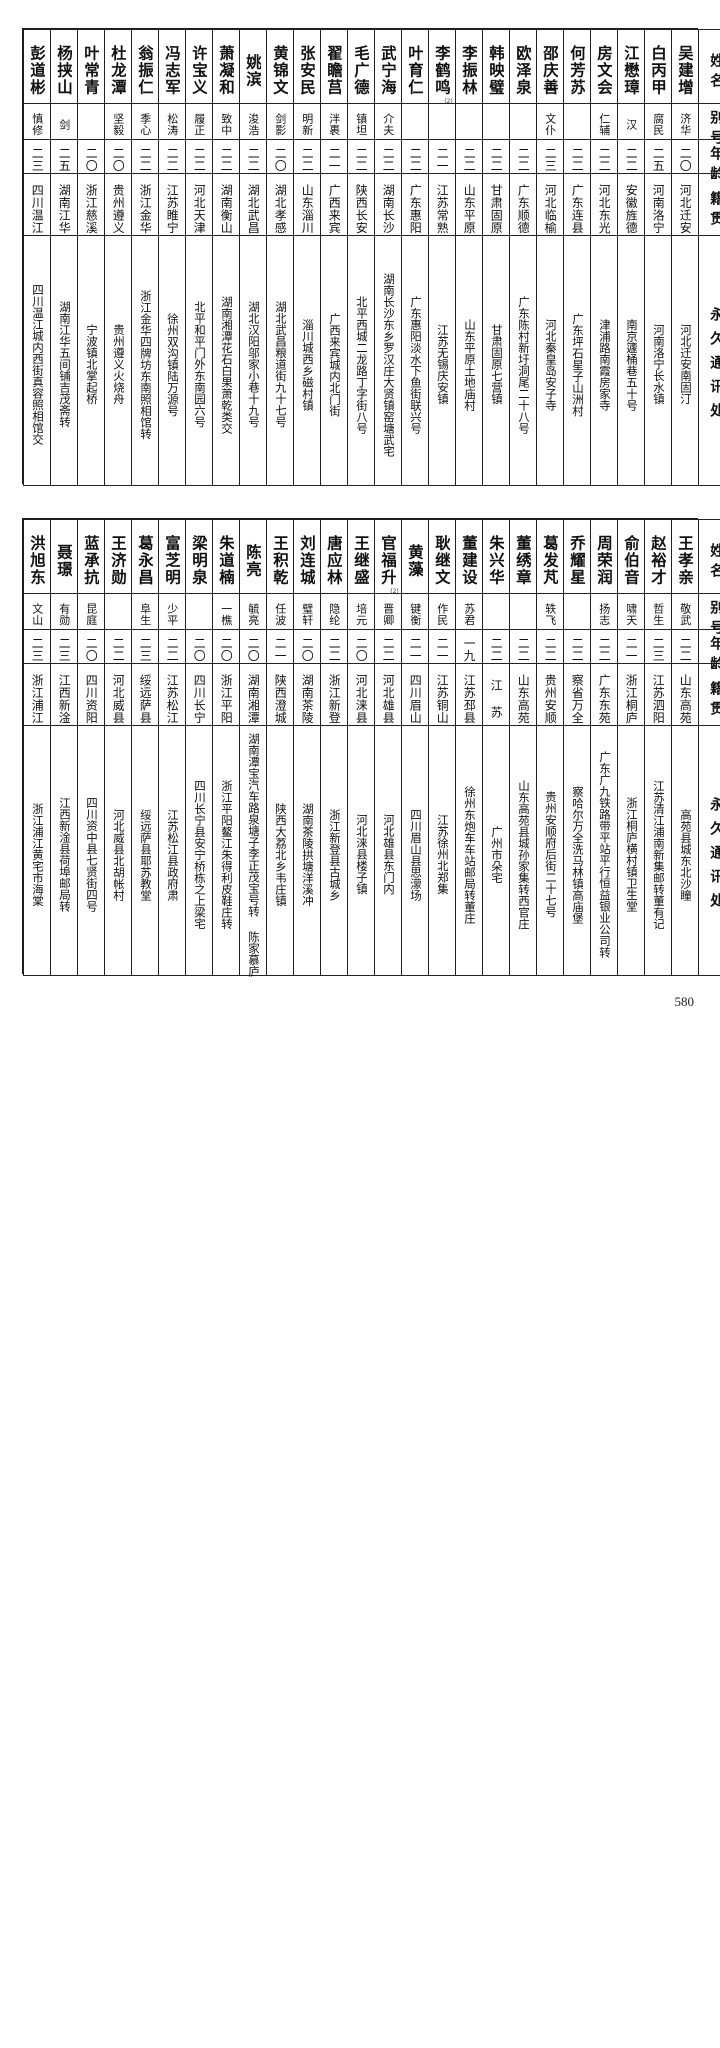  What do you see at coordinates (253, 206) in the screenshot?
I see `native_place-text: 湖北武昌` at bounding box center [253, 206].